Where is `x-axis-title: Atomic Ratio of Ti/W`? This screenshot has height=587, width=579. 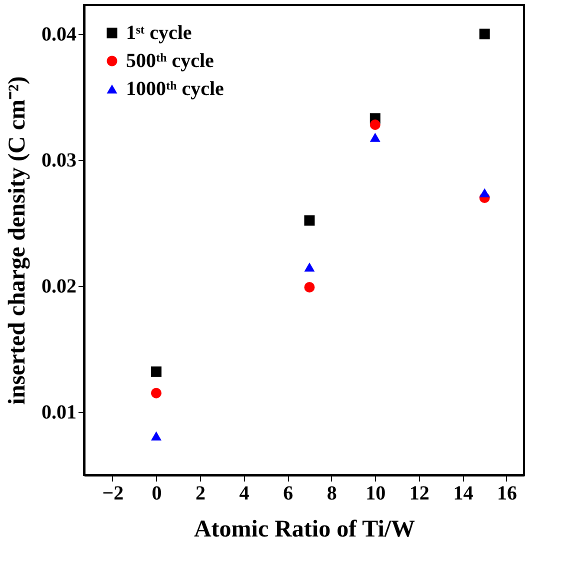
x-axis-title: Atomic Ratio of Ti/W is located at coordinates (305, 529).